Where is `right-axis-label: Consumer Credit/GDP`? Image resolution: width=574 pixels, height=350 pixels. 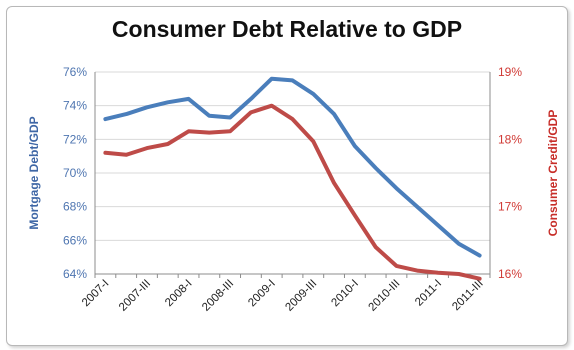 right-axis-label: Consumer Credit/GDP is located at coordinates (553, 173).